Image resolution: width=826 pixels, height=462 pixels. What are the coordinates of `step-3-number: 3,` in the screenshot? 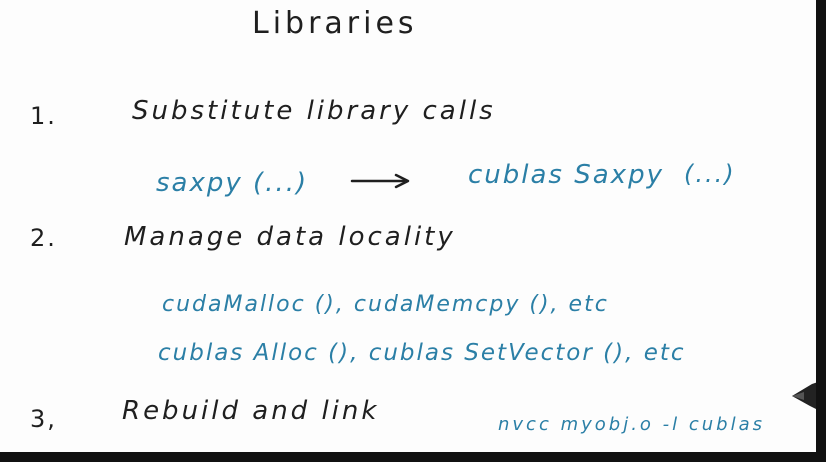 It's located at (43, 419).